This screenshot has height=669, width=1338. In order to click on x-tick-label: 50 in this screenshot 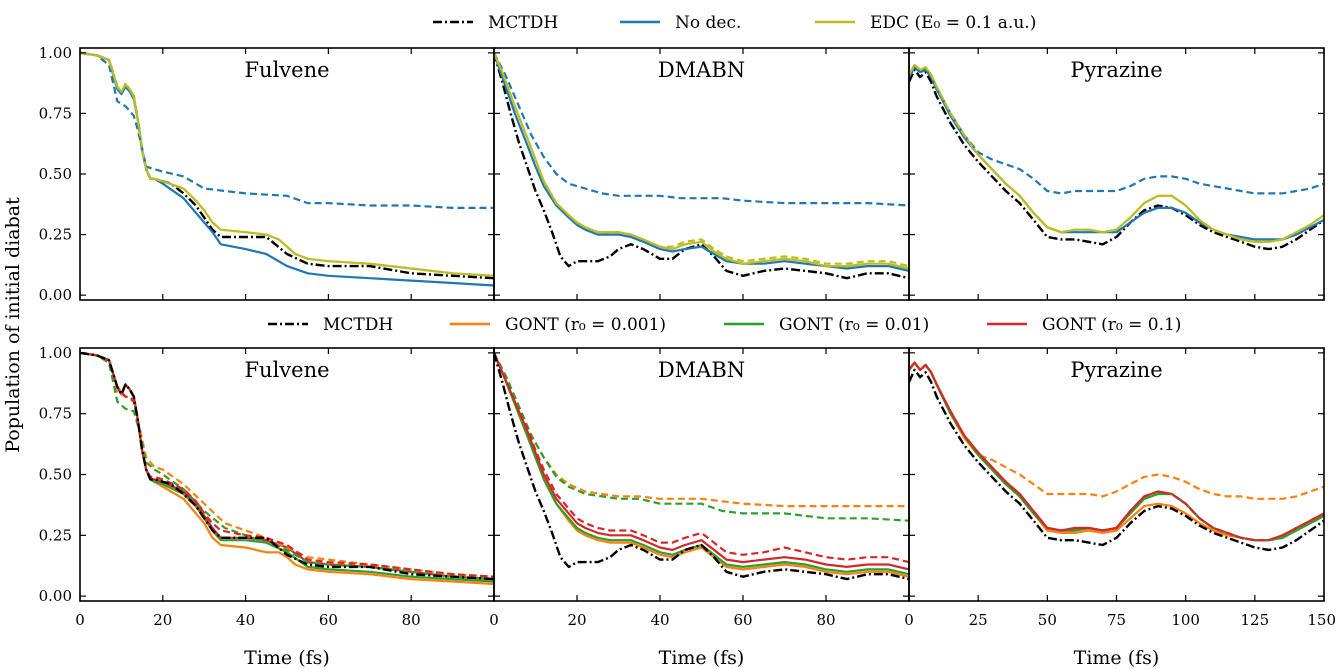, I will do `click(1047, 620)`.